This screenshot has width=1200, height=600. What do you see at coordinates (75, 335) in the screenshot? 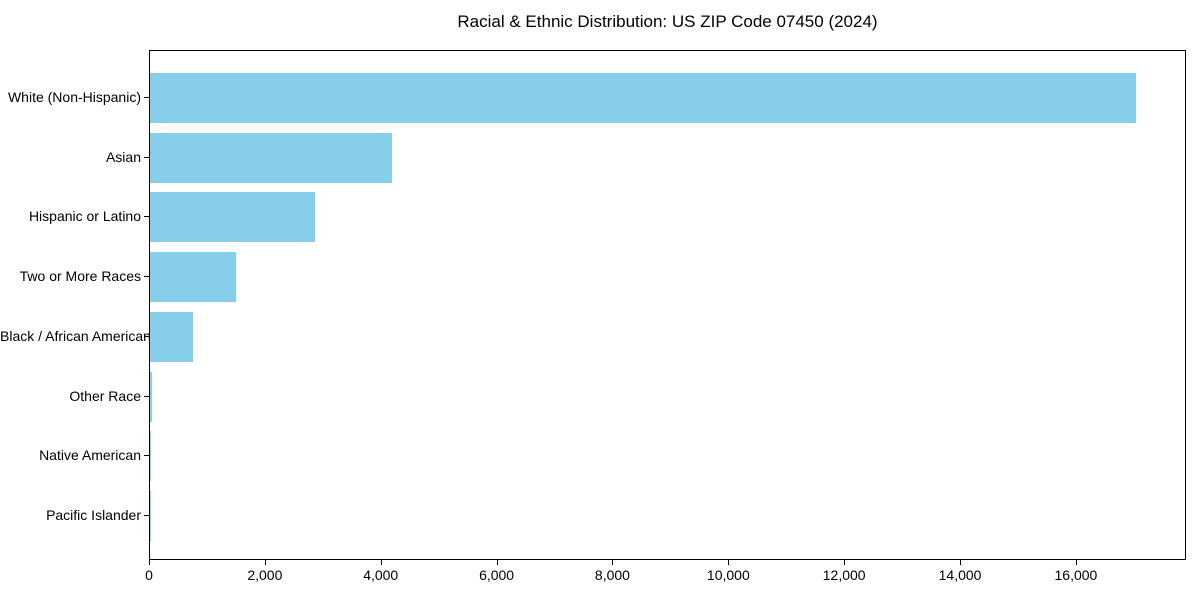
I see `y-tick-label-black-african-american: Black / African American` at bounding box center [75, 335].